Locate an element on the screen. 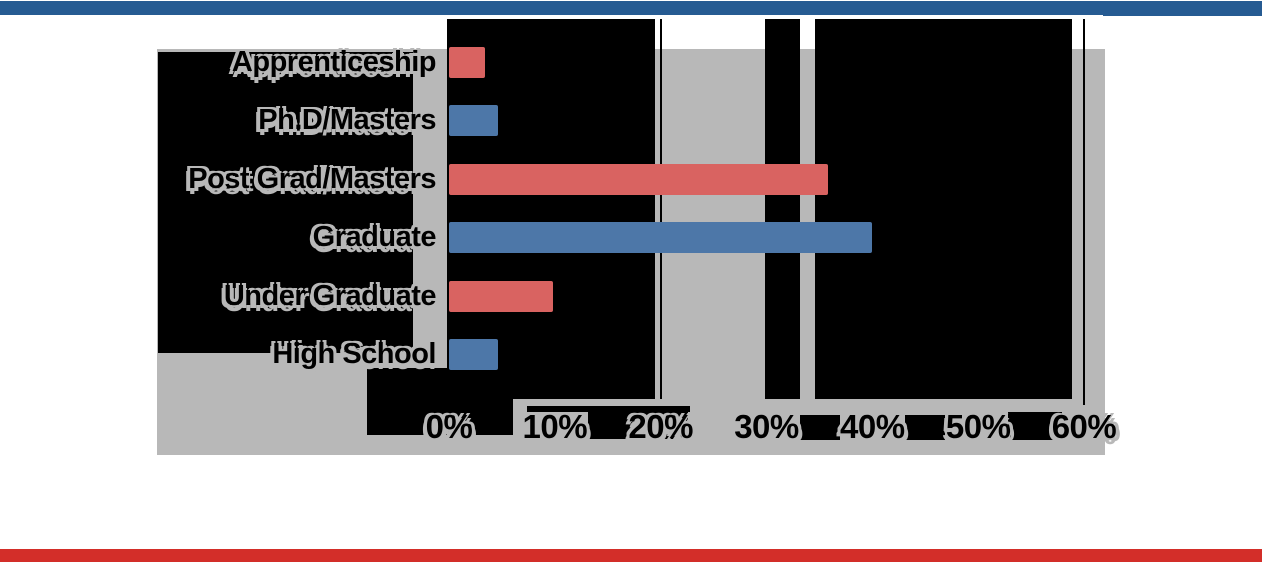  x-tick-label-50: 50% is located at coordinates (978, 426).